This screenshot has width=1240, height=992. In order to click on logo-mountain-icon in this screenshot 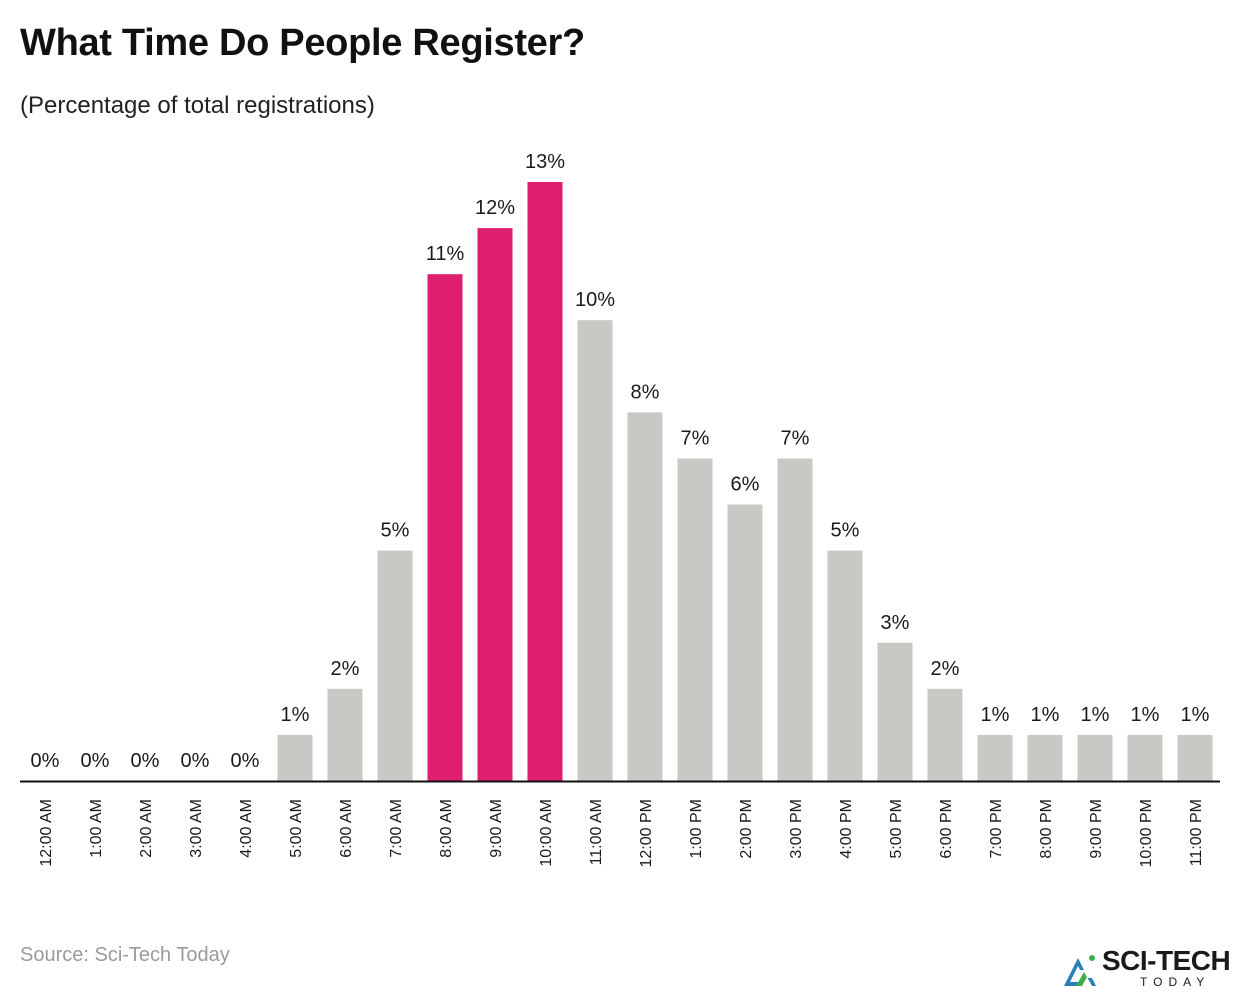, I will do `click(1080, 970)`.